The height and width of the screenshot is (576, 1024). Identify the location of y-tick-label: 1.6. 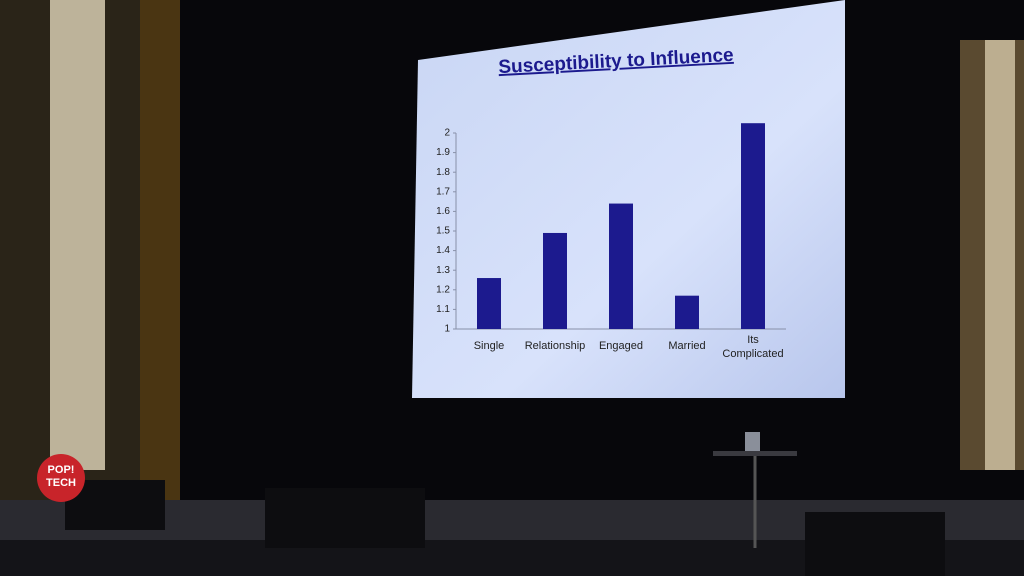
(443, 211).